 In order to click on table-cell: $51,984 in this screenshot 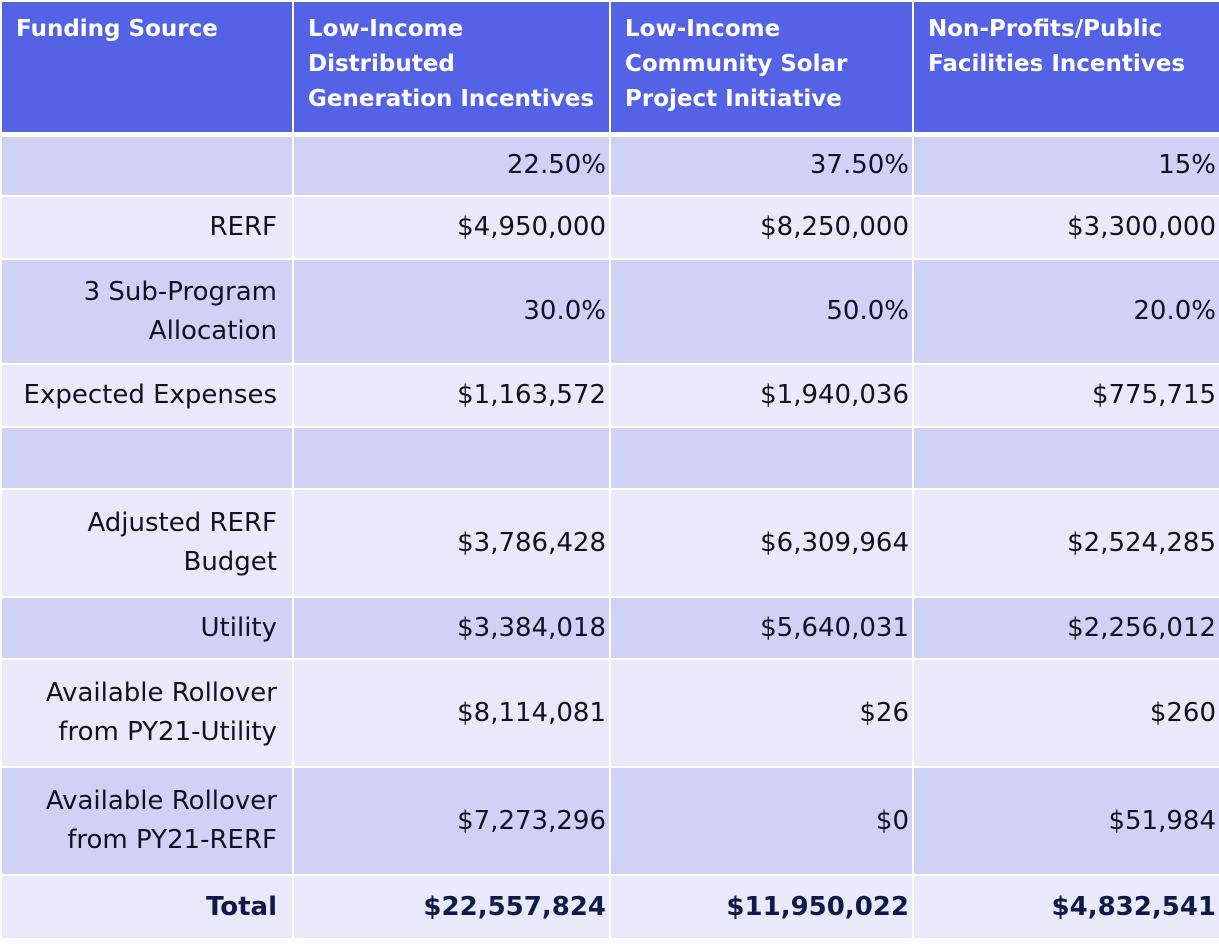, I will do `click(1065, 821)`.